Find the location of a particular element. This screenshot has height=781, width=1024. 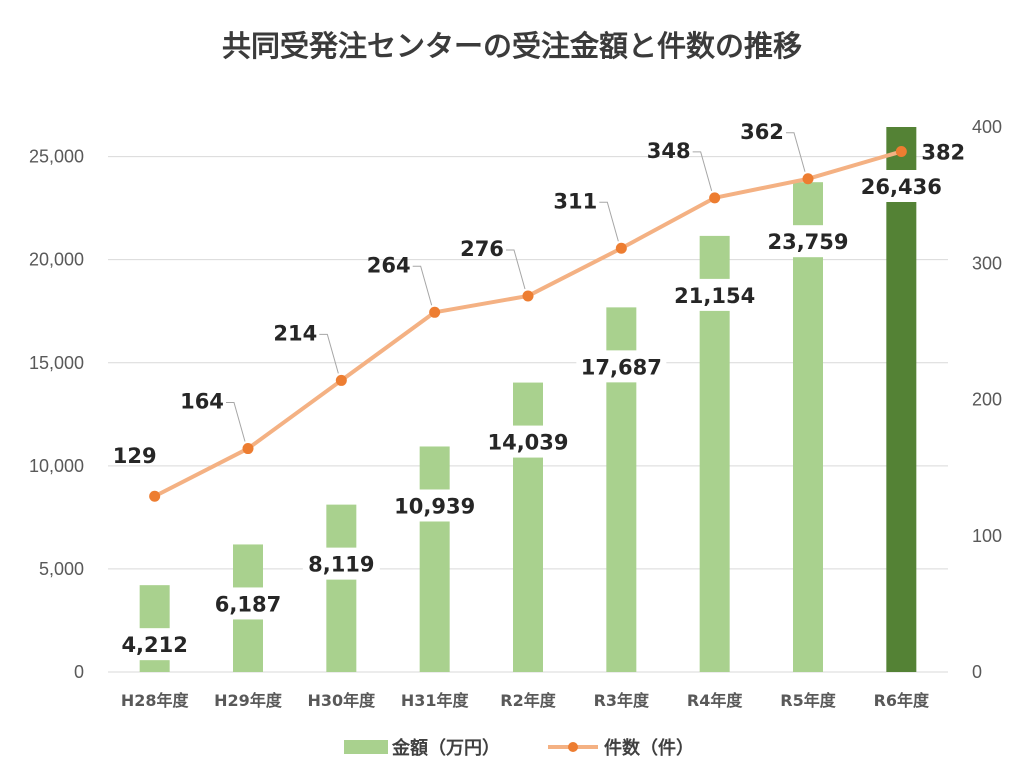

bar-data-label: 4,212 is located at coordinates (154, 645).